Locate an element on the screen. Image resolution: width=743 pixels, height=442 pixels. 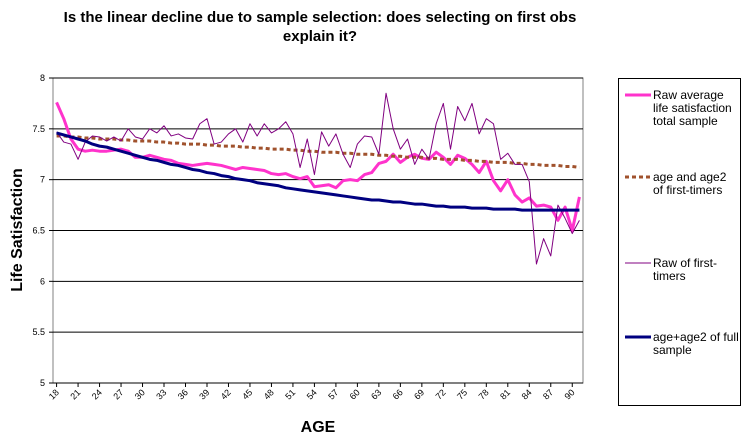
x-tick-label: 57 is located at coordinates (333, 394).